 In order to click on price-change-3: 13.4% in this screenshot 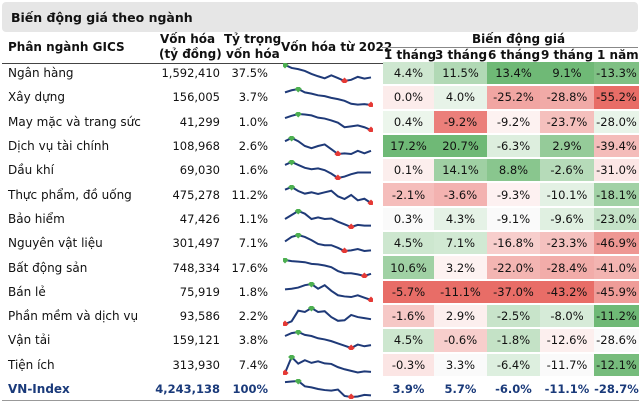, I will do `click(513, 74)`.